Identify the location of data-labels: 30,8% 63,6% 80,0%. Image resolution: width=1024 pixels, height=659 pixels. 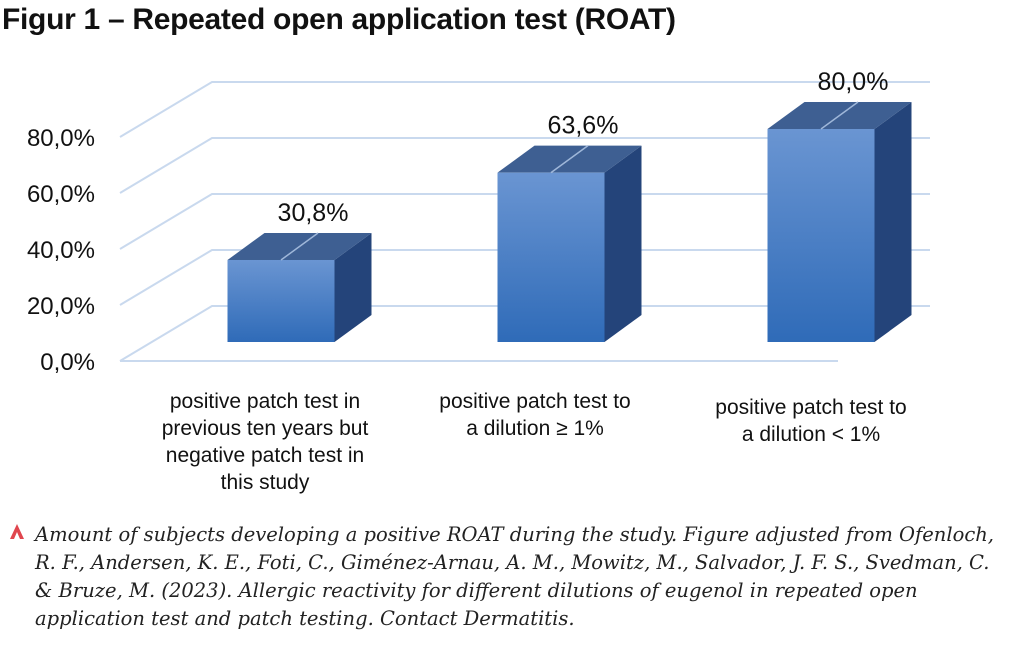
(583, 147).